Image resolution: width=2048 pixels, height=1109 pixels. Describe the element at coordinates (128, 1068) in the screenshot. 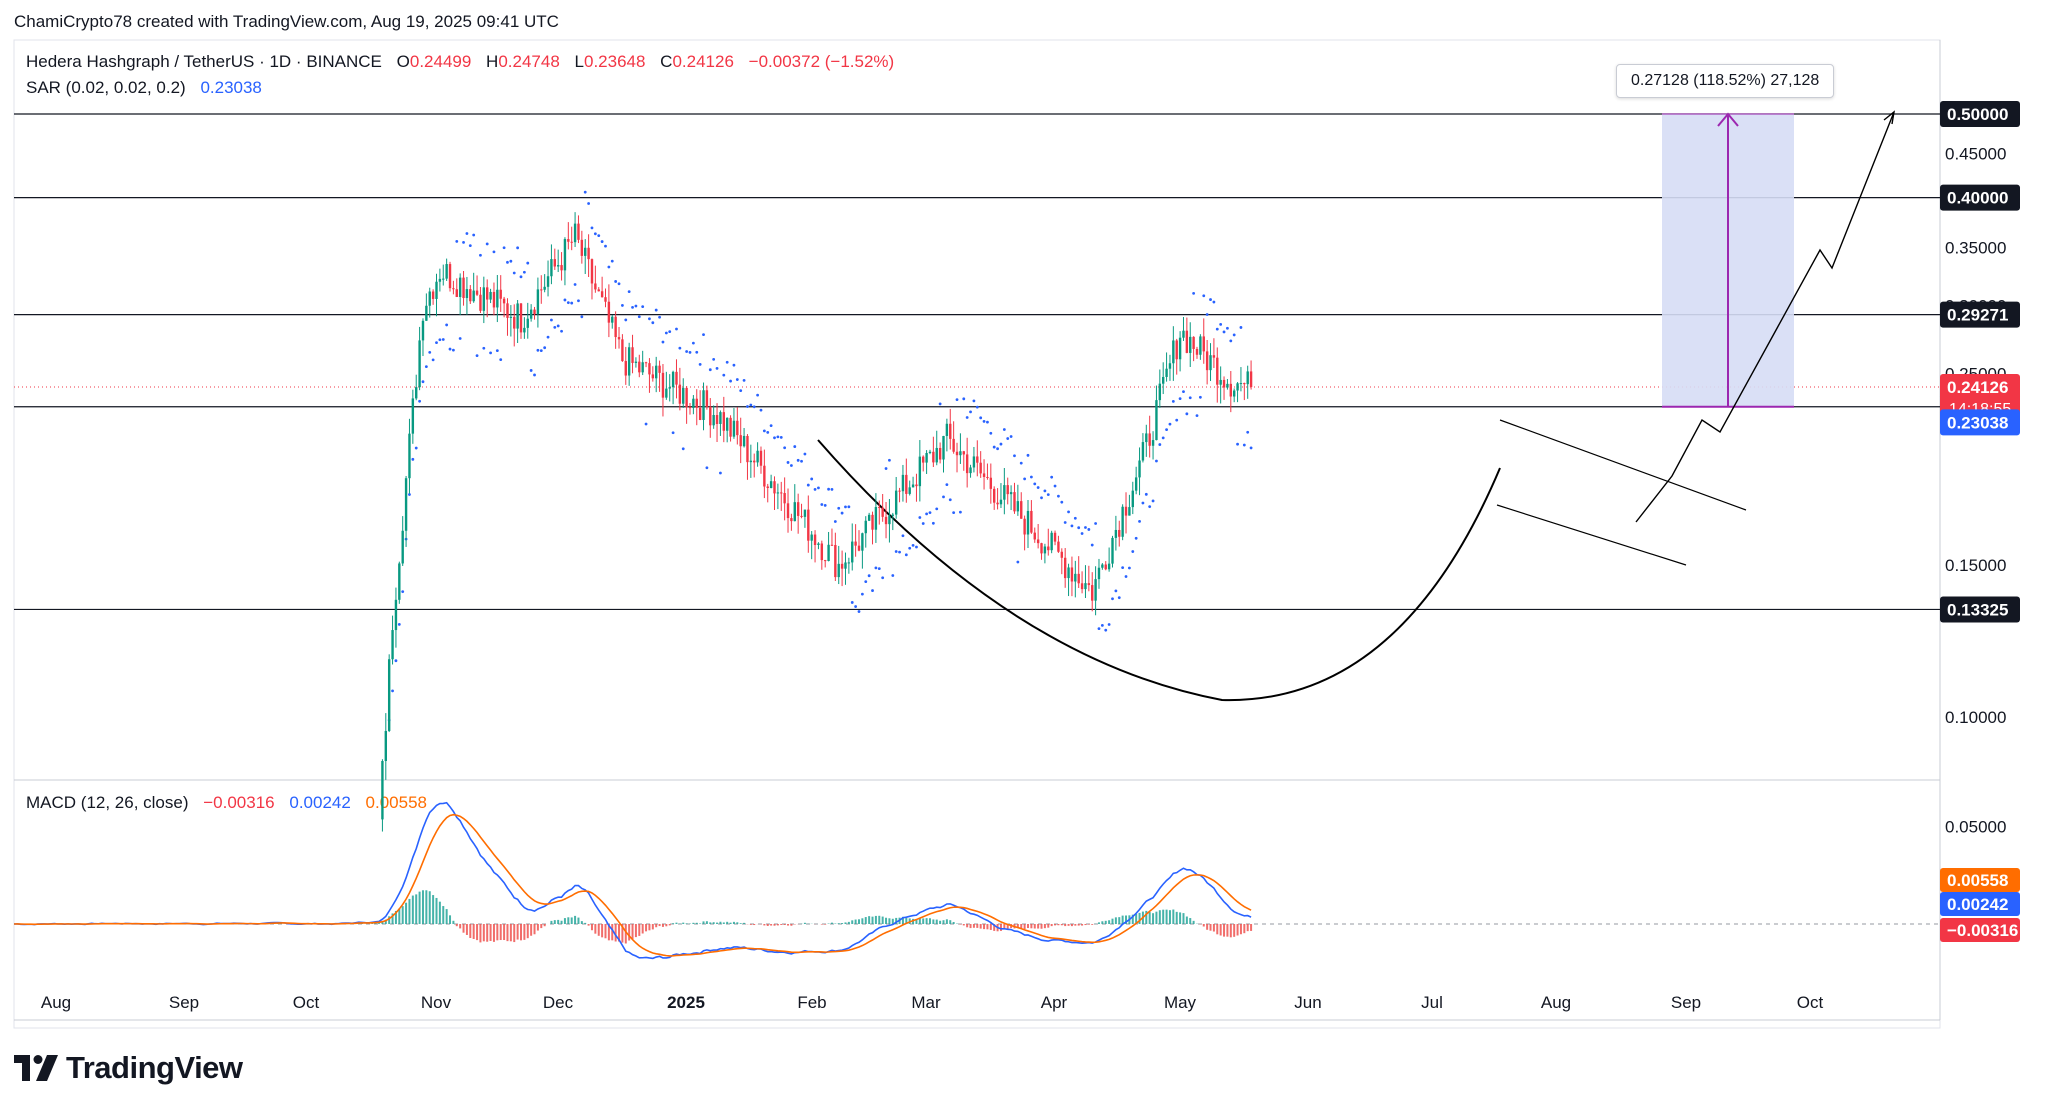

I see `tradingview-logo: TradingView` at that location.